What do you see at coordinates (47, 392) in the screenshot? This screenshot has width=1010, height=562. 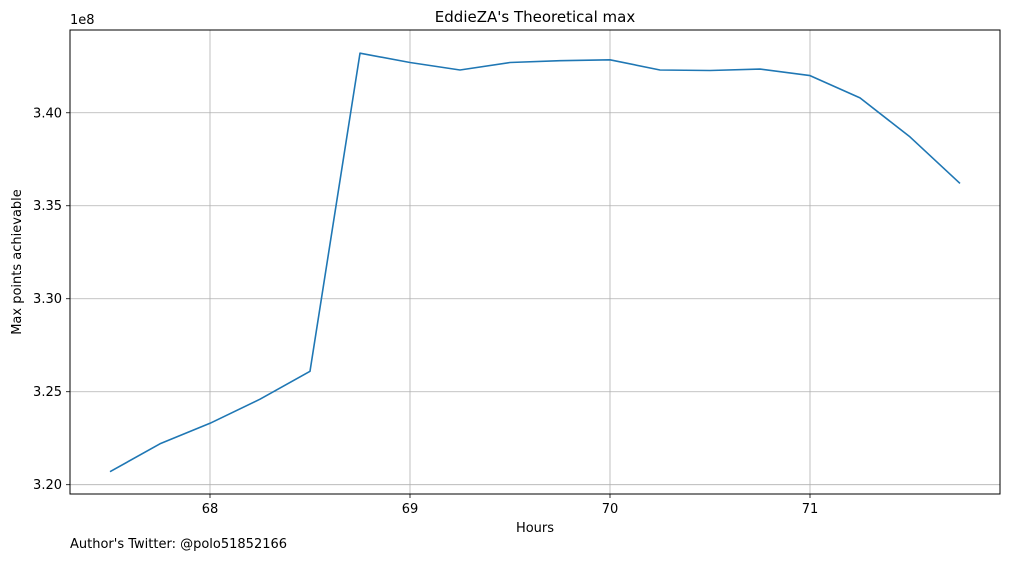 I see `y-tick-label: 3.25` at bounding box center [47, 392].